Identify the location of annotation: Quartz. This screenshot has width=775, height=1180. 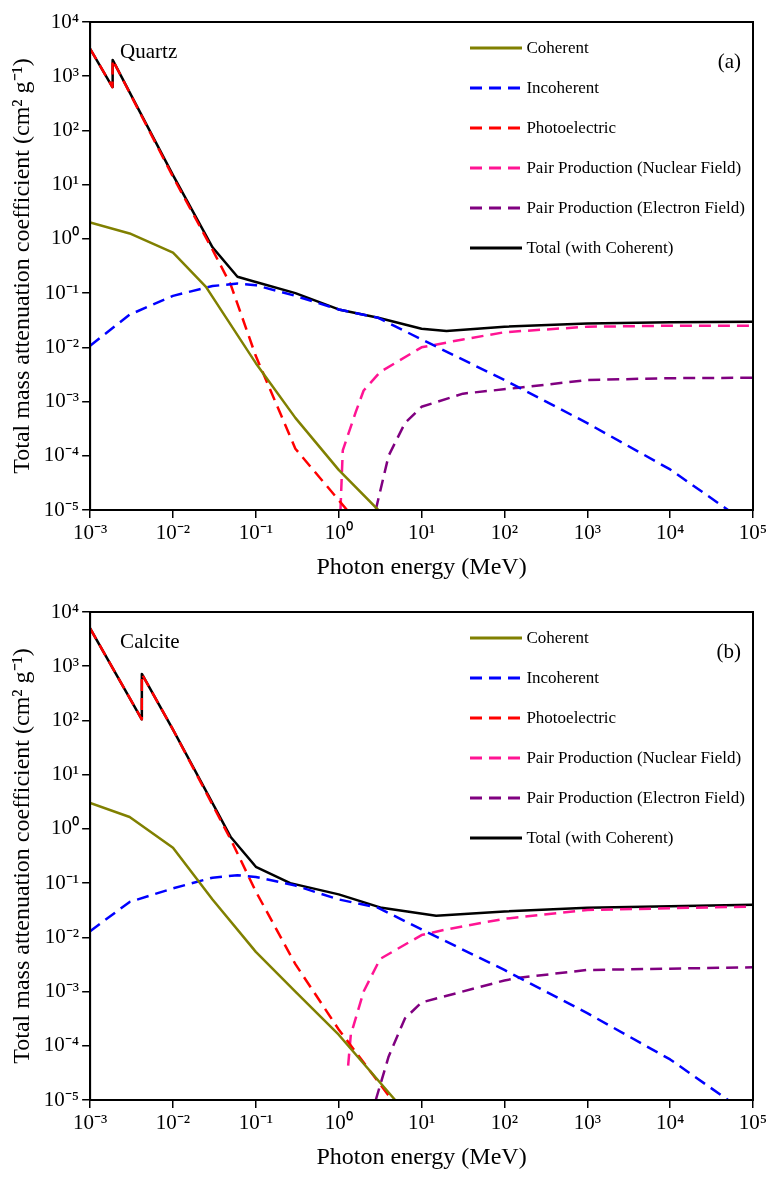
(149, 51).